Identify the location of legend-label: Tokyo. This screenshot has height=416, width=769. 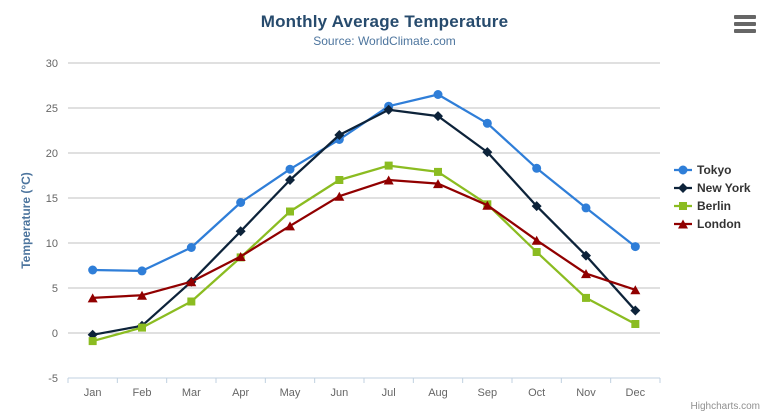
(714, 170).